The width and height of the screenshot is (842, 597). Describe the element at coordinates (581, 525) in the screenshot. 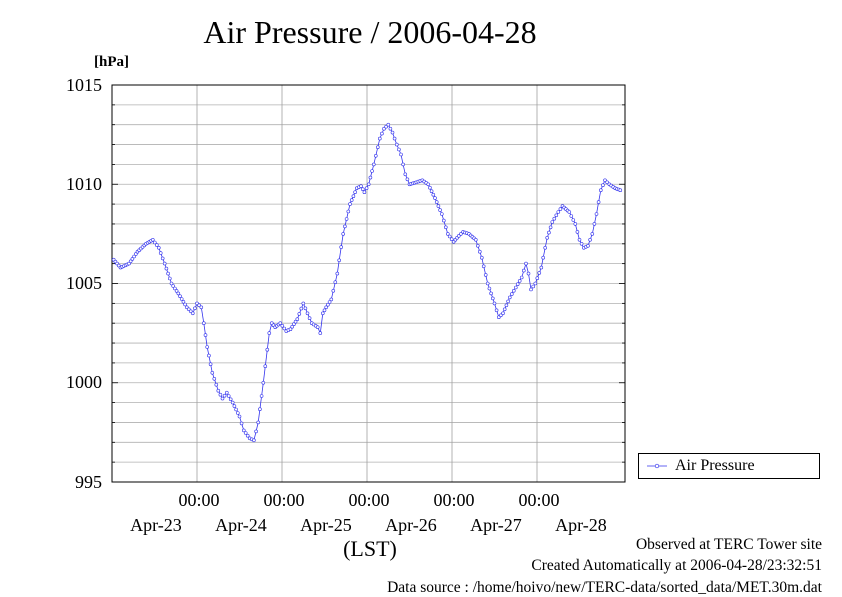

I see `x-date-label: Apr-28` at that location.